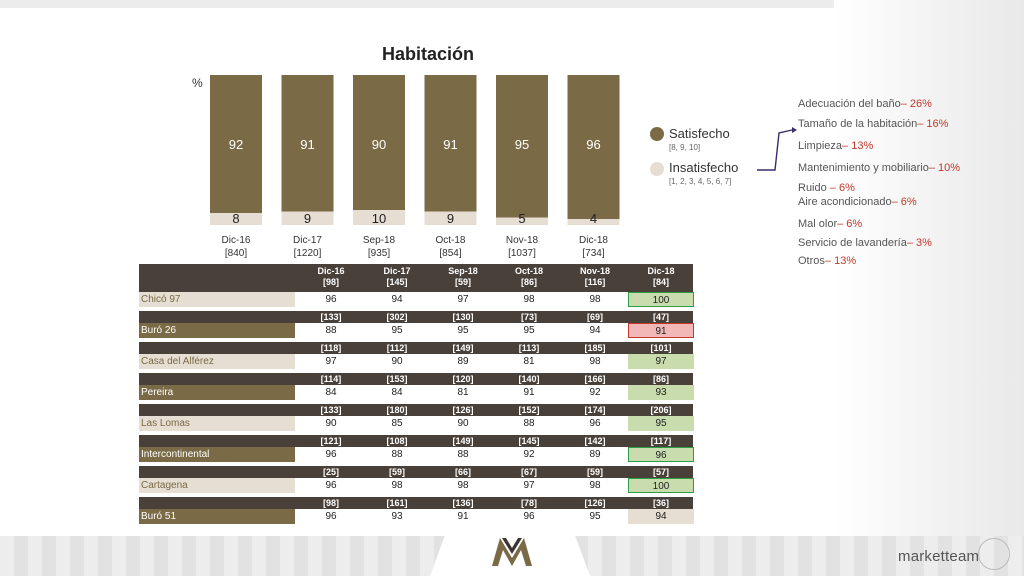 Image resolution: width=1024 pixels, height=576 pixels. Describe the element at coordinates (217, 485) in the screenshot. I see `row-hotel-name: Cartagena` at that location.